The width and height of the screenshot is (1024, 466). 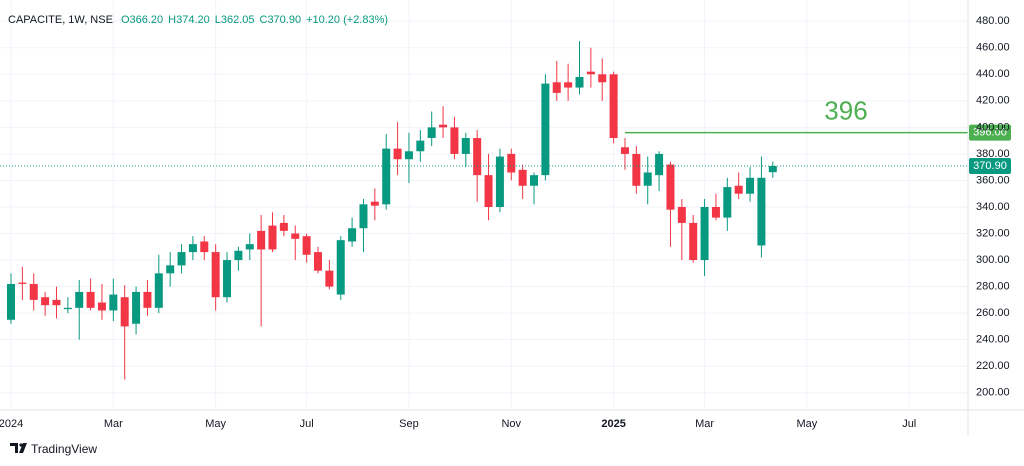 What do you see at coordinates (409, 424) in the screenshot?
I see `x-tick-label: Sep` at bounding box center [409, 424].